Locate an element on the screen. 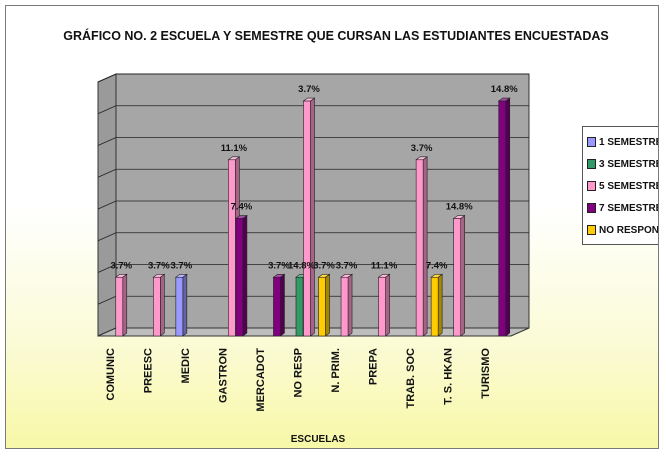 Image resolution: width=666 pixels, height=456 pixels. x-tick-label: PREESC is located at coordinates (148, 370).